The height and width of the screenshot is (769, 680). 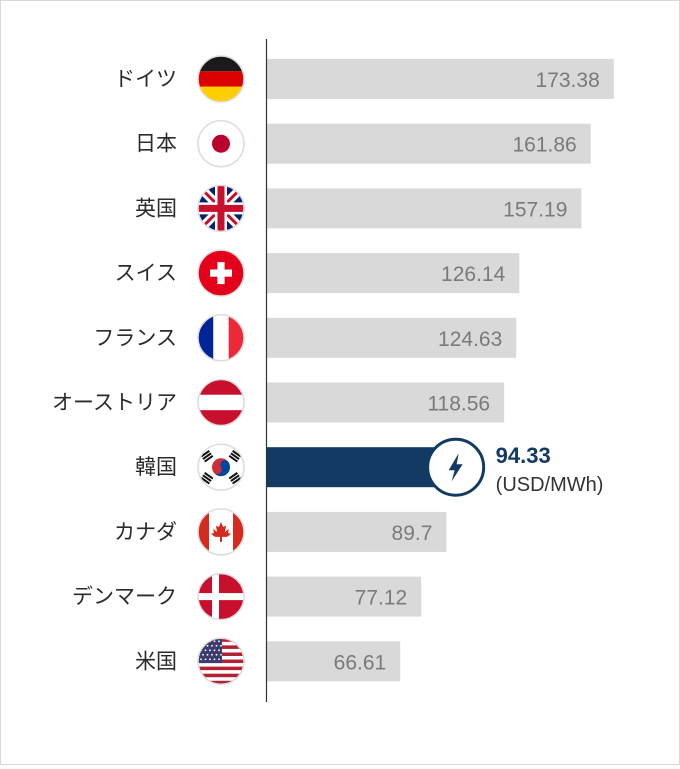 I want to click on france-flag-icon, so click(x=221, y=338).